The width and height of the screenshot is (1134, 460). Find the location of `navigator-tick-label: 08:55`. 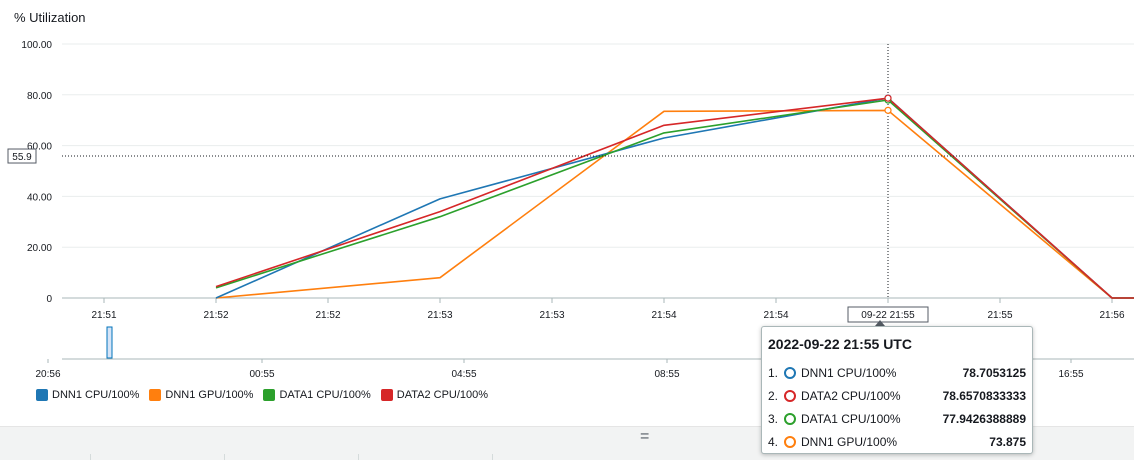

navigator-tick-label: 08:55 is located at coordinates (666, 374).